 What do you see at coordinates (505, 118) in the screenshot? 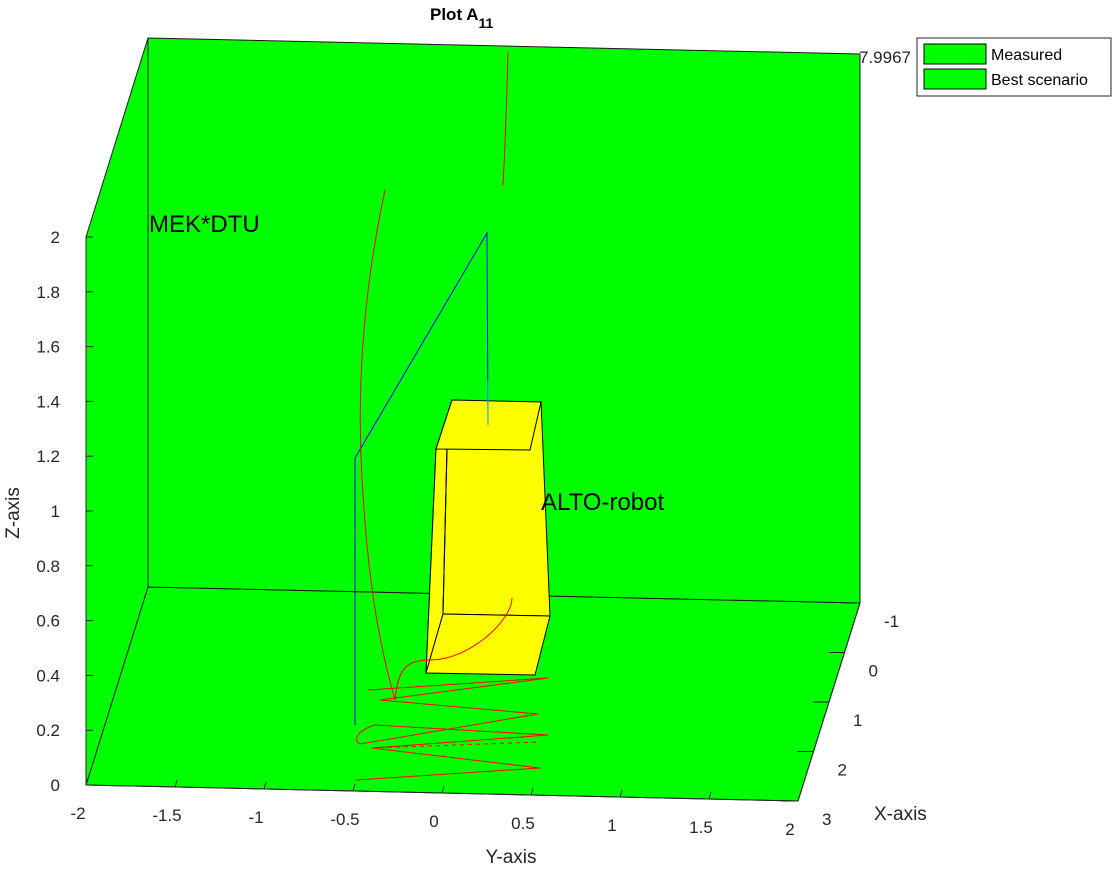
I see `measured-path-top` at bounding box center [505, 118].